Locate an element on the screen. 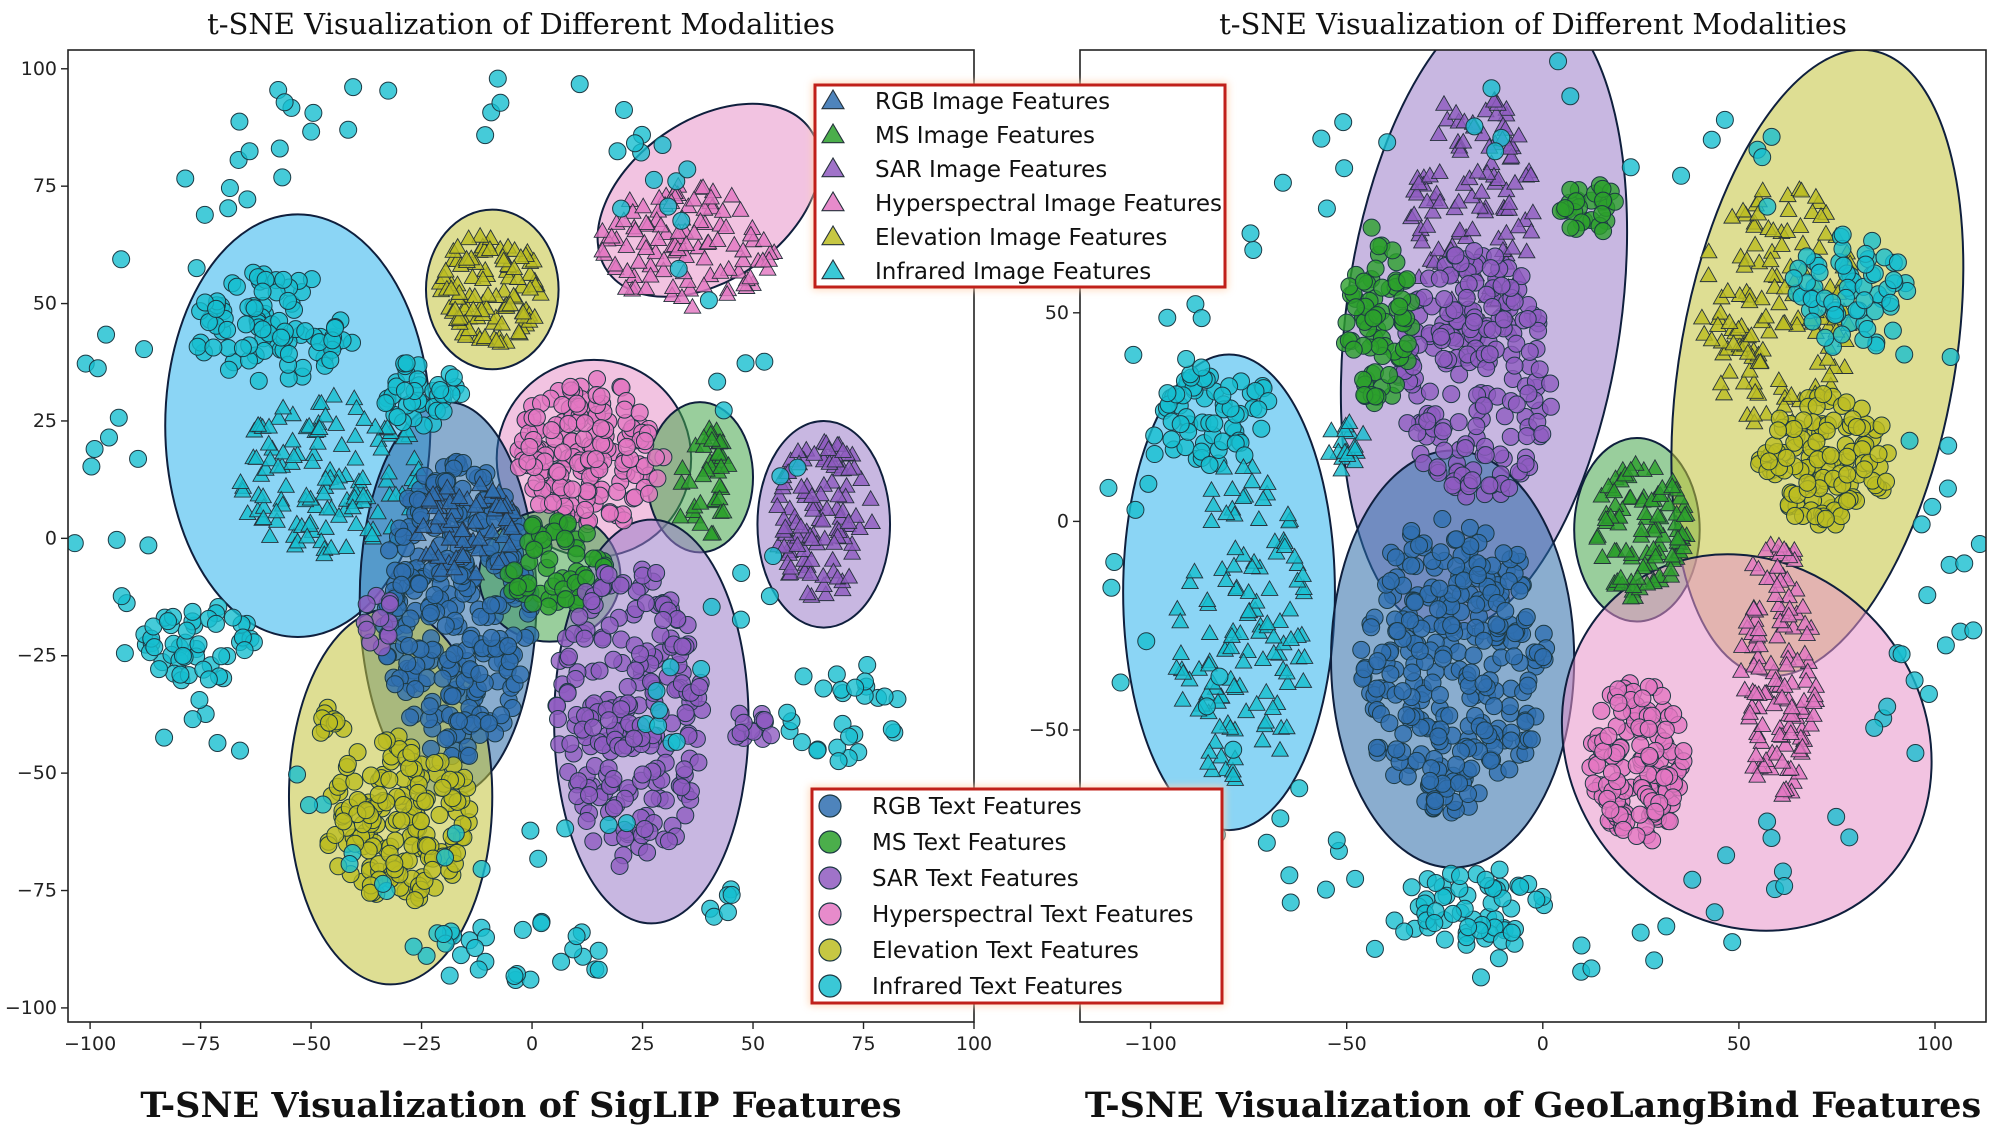  legend-entry-label: Infrared Image Features is located at coordinates (1013, 272).